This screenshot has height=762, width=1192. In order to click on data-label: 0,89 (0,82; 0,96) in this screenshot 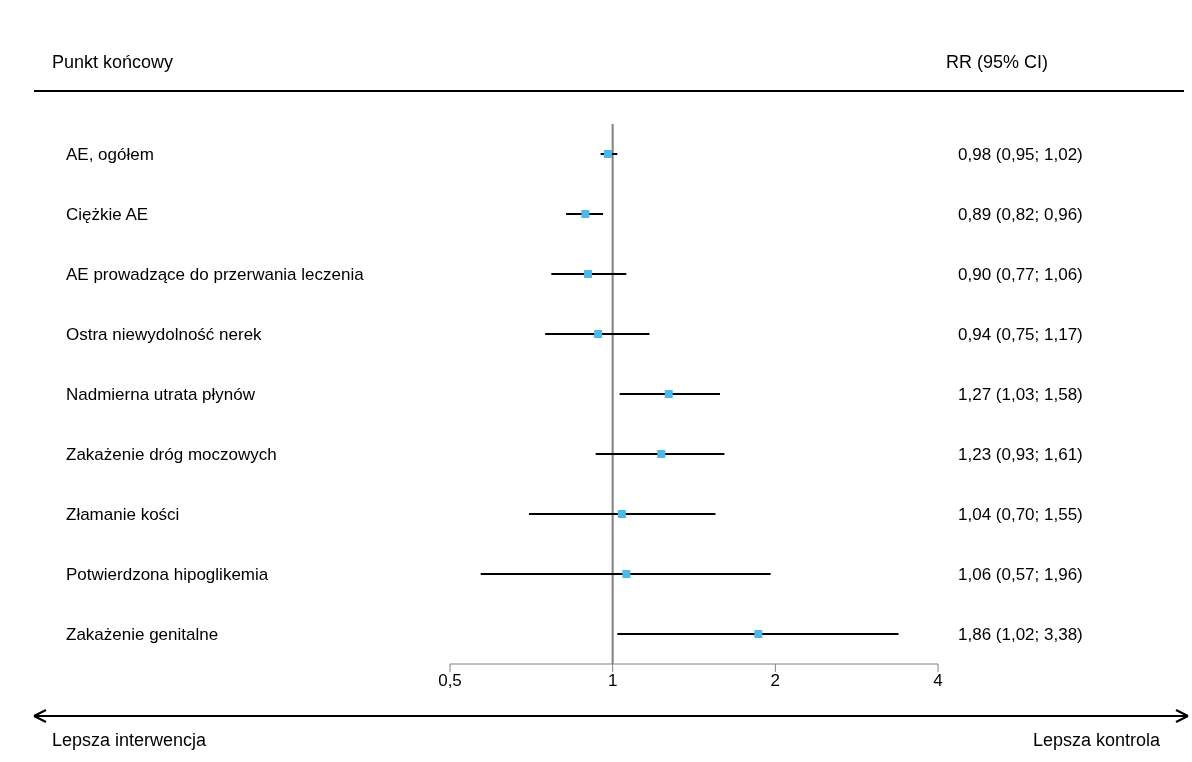, I will do `click(1020, 214)`.